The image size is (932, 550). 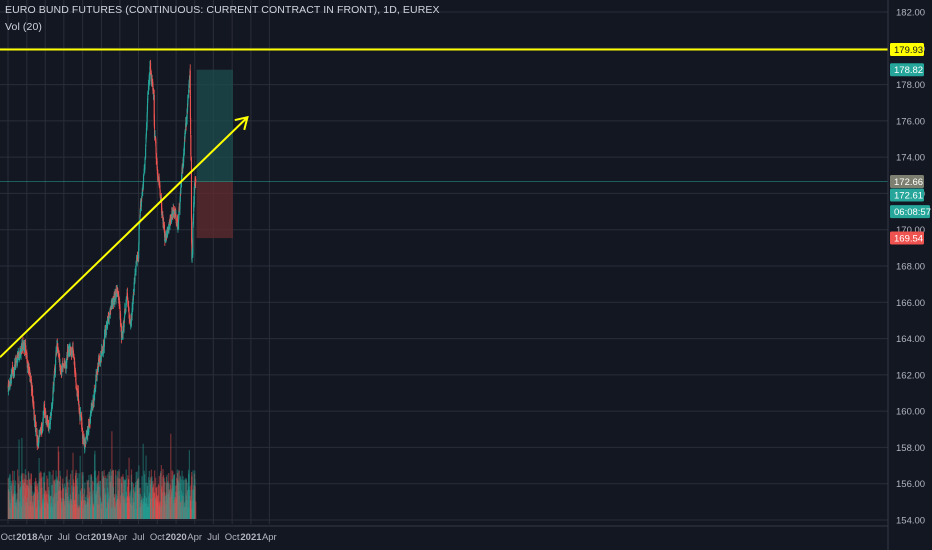 I want to click on y-tick-label: 156.00, so click(x=910, y=484).